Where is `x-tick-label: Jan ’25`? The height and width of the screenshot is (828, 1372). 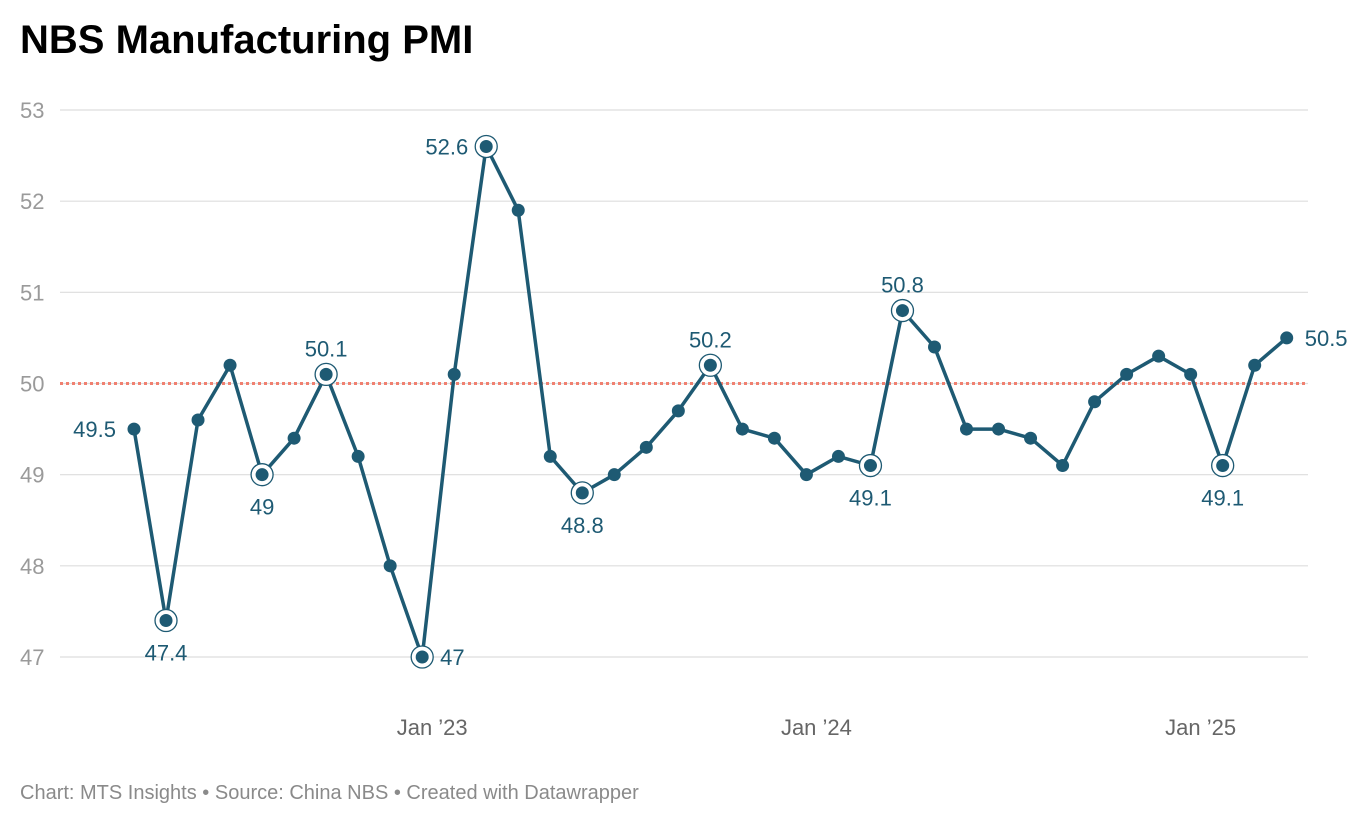 x-tick-label: Jan ’25 is located at coordinates (1200, 727).